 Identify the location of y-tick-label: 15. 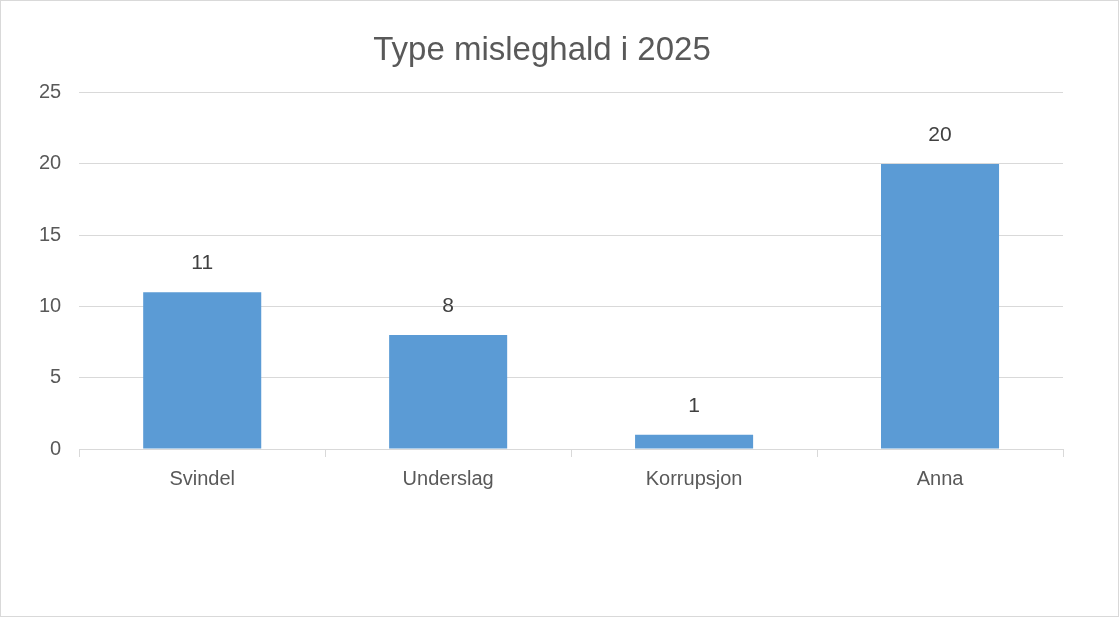
(50, 233).